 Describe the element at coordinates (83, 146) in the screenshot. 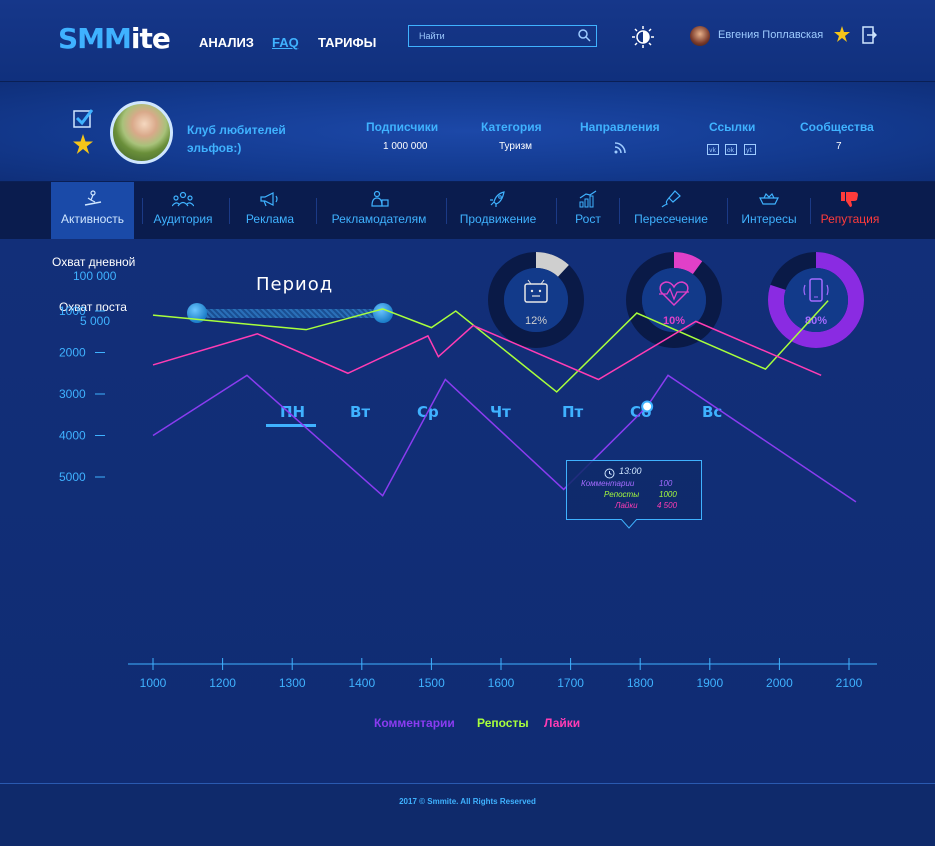

I see `favorite-star-icon` at that location.